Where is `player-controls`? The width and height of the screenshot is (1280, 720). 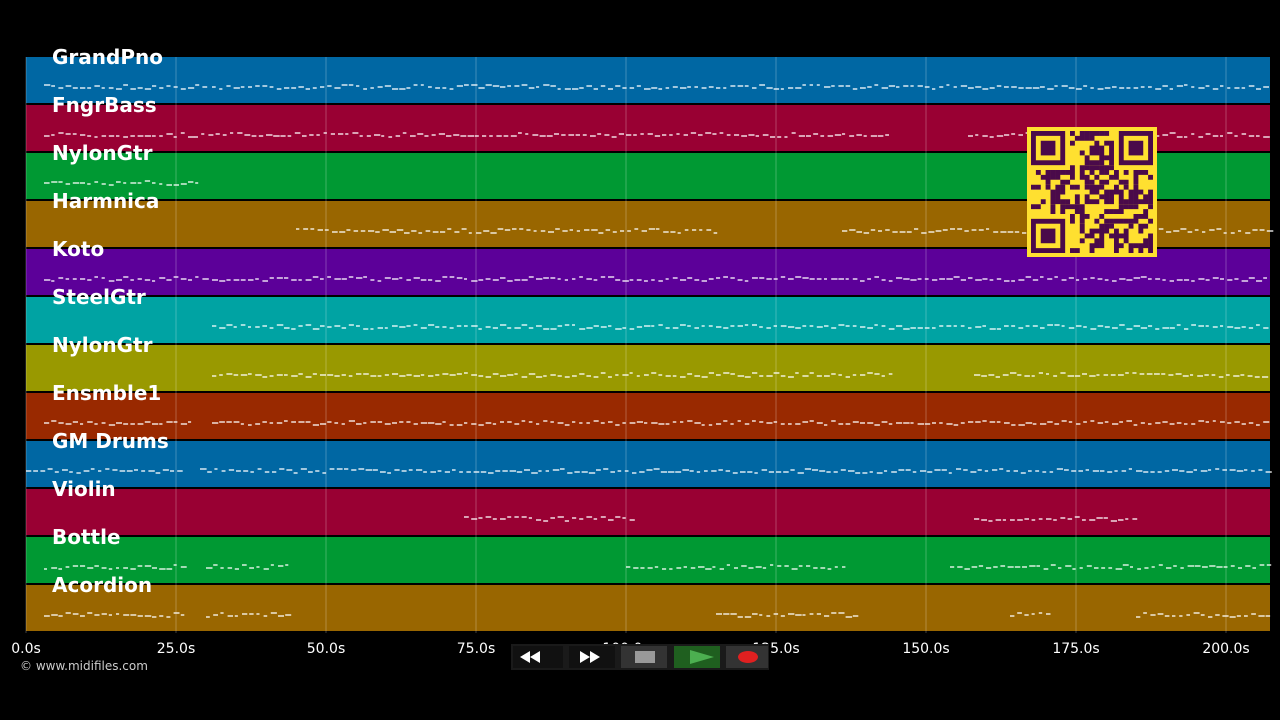
player-controls is located at coordinates (640, 657).